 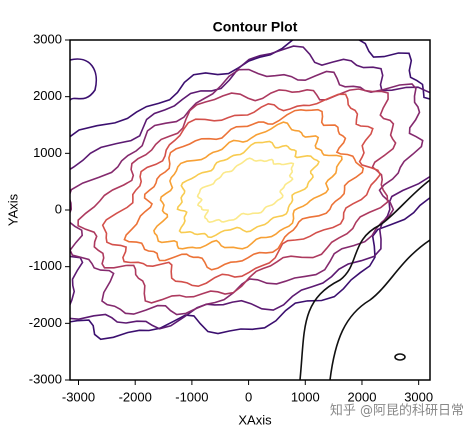 I want to click on x-tick-label: 0, so click(x=248, y=396).